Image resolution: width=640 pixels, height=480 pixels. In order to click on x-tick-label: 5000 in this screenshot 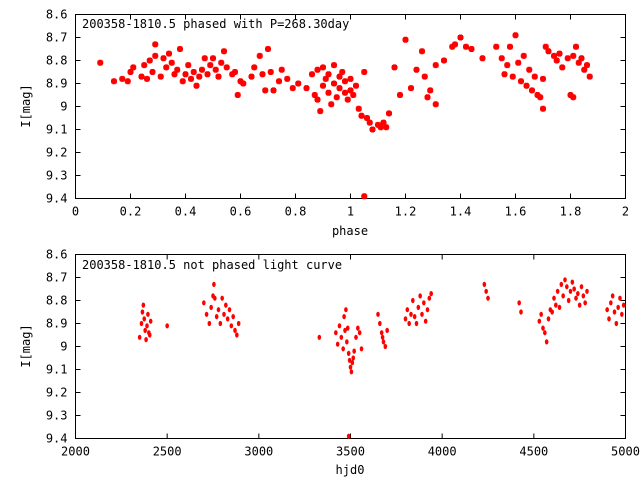, I will do `click(625, 452)`.